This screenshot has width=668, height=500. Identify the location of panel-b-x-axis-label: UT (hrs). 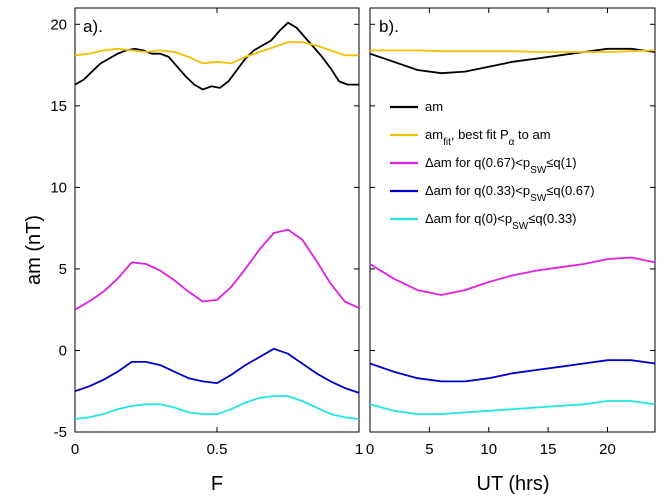
(513, 484).